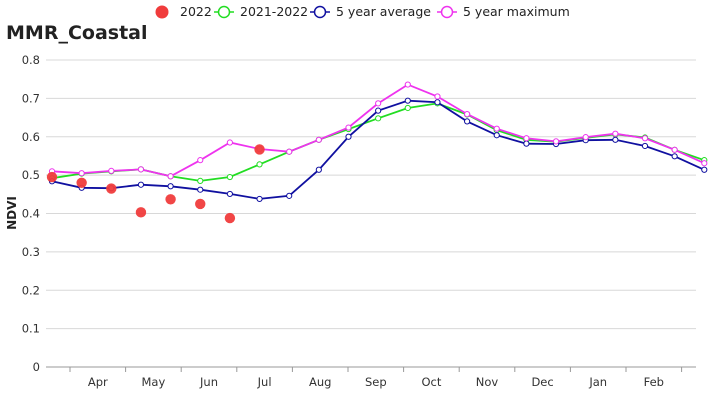 This screenshot has height=400, width=726. I want to click on y-tick-label: 0.7, so click(31, 98).